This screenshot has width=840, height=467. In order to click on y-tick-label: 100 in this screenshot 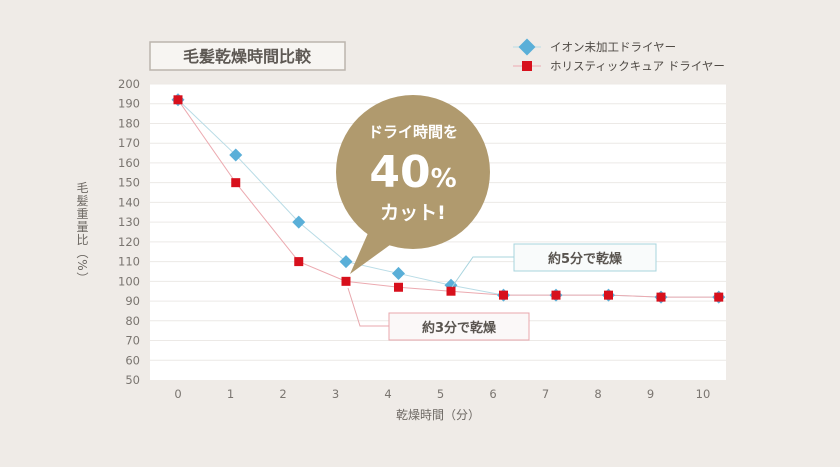, I will do `click(129, 281)`.